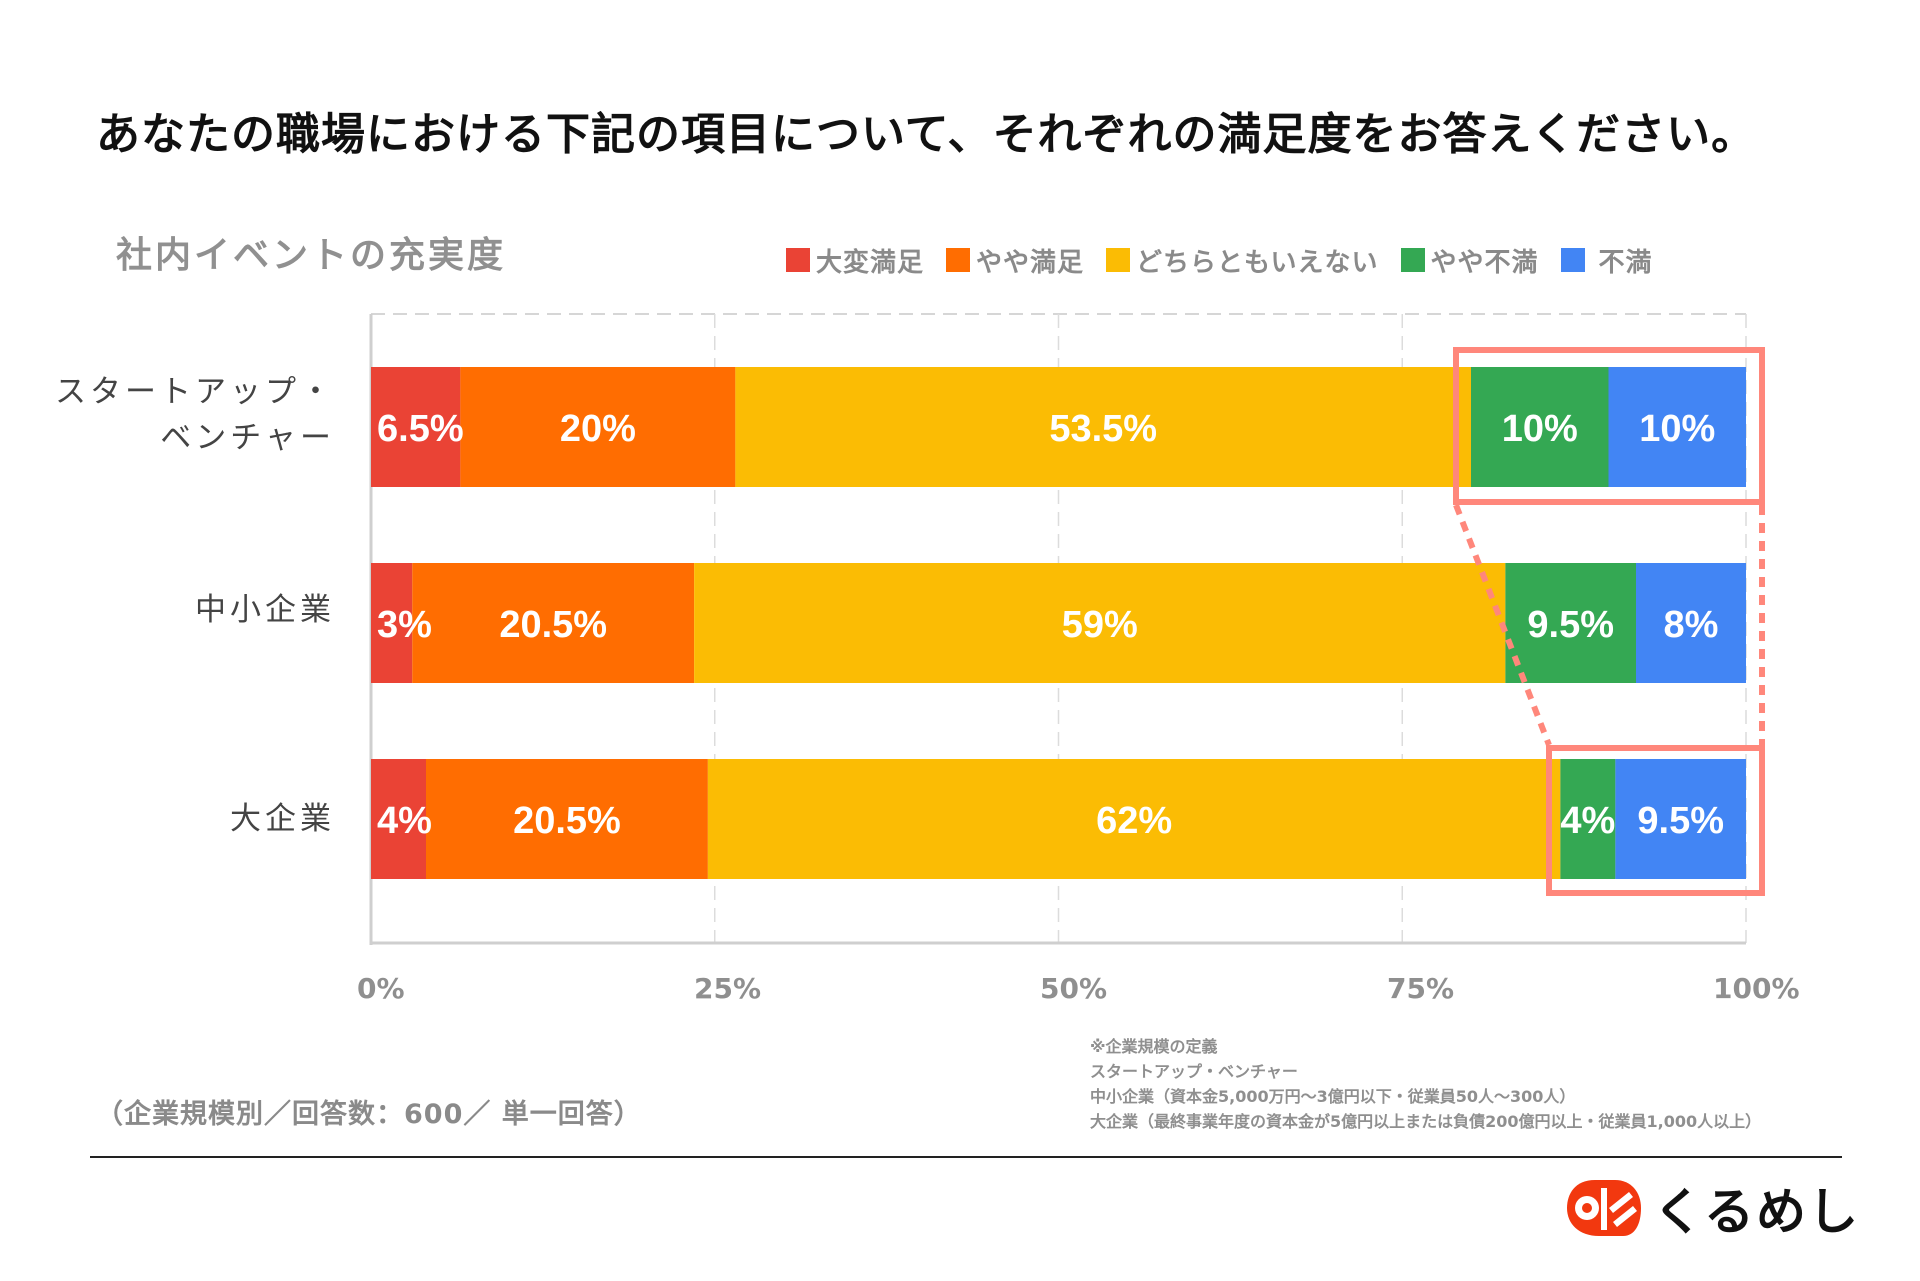 This screenshot has width=1920, height=1281. Describe the element at coordinates (420, 429) in the screenshot. I see `bar-value-label: 6.5%` at that location.